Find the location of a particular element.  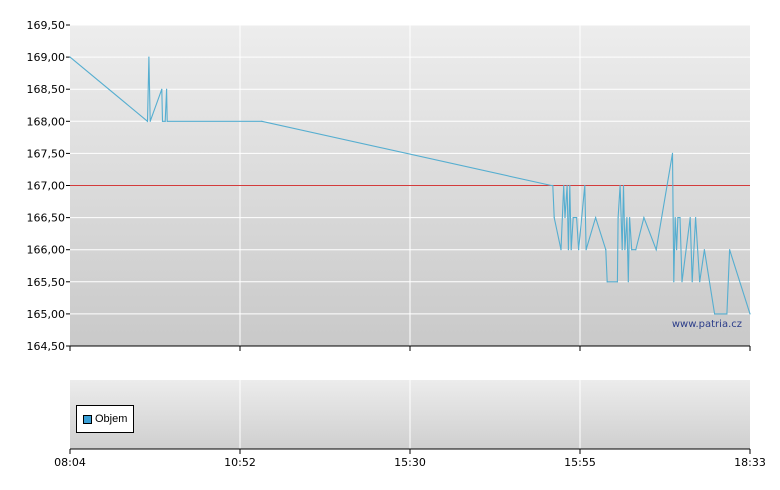

y-tick-label: 168,50 is located at coordinates (46, 89).